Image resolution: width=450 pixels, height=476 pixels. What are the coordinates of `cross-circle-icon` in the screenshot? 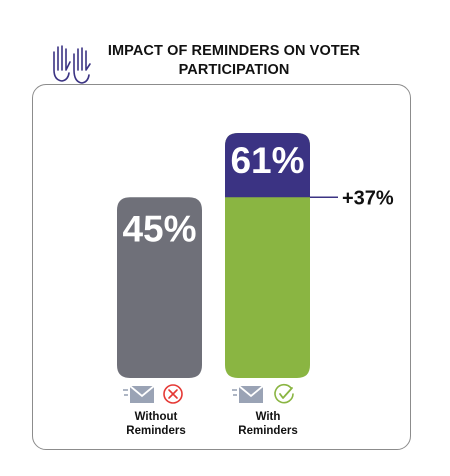 It's located at (173, 394).